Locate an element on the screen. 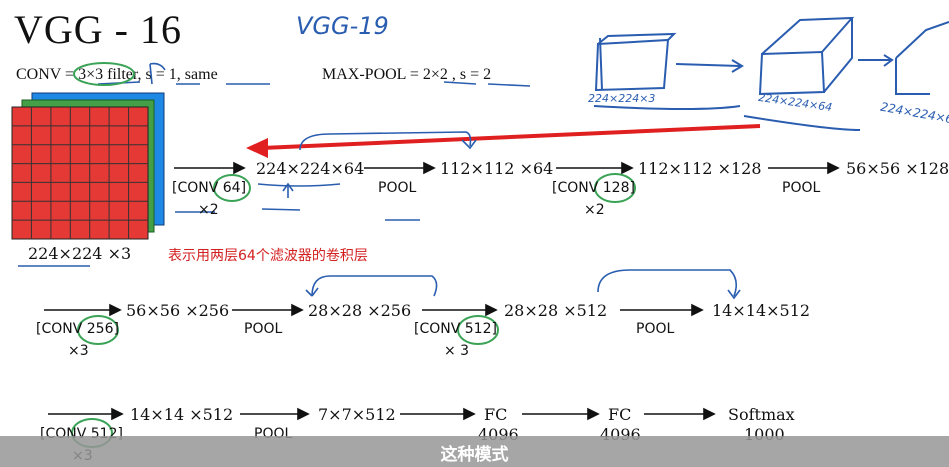  conv2-times: ×2 is located at coordinates (594, 210).